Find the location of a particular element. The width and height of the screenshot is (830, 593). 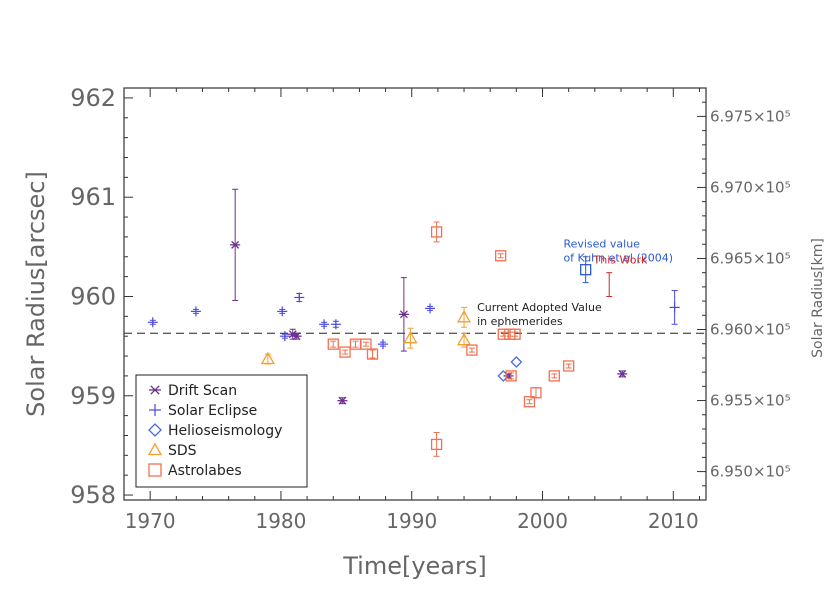

y-axis-ticks: 958 959 960 961 962 is located at coordinates (101, 296).